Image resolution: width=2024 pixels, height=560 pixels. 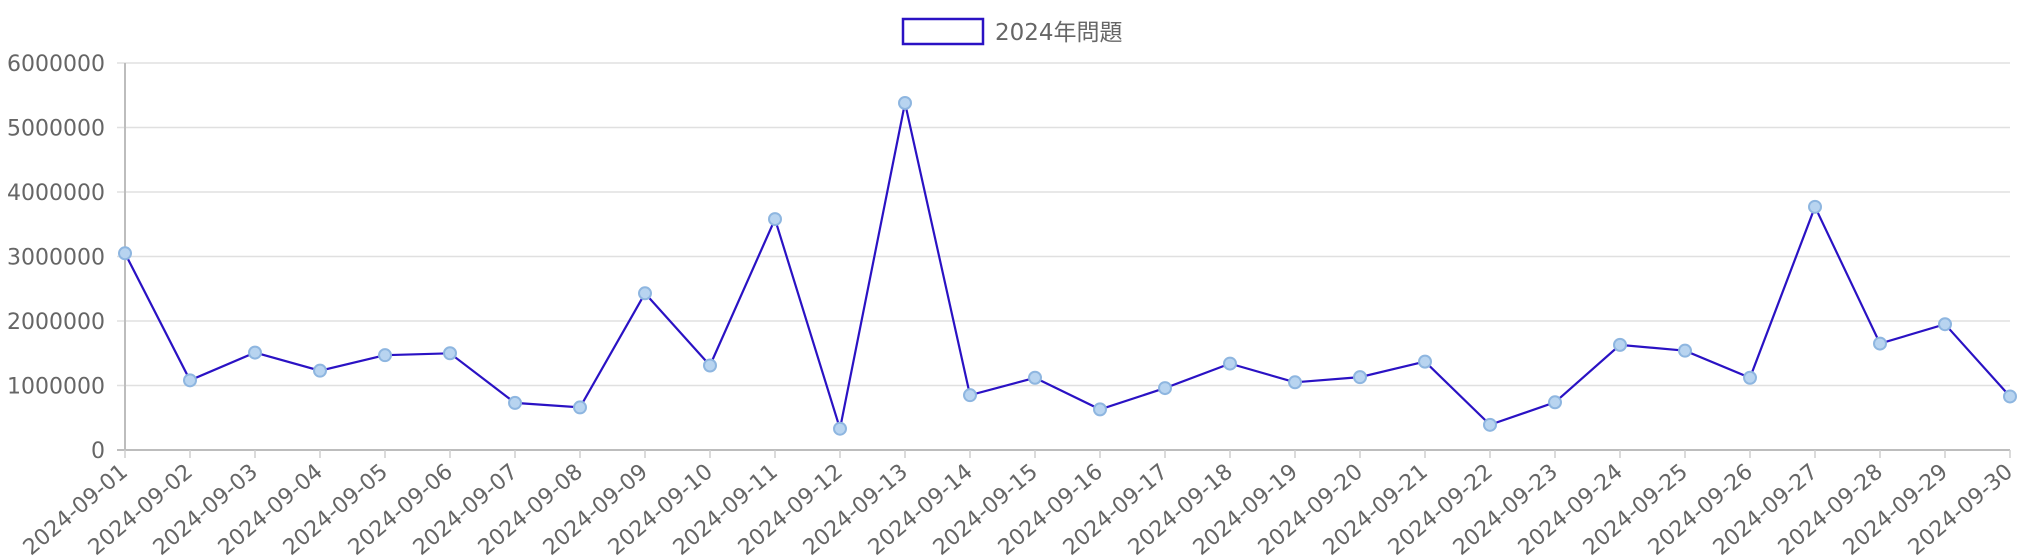 I want to click on legend: 2024年問題, so click(x=1012, y=31).